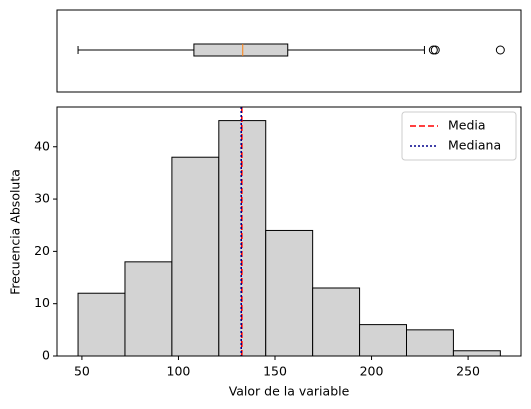 This screenshot has height=409, width=531. What do you see at coordinates (42, 145) in the screenshot?
I see `y-tick-label: 40` at bounding box center [42, 145].